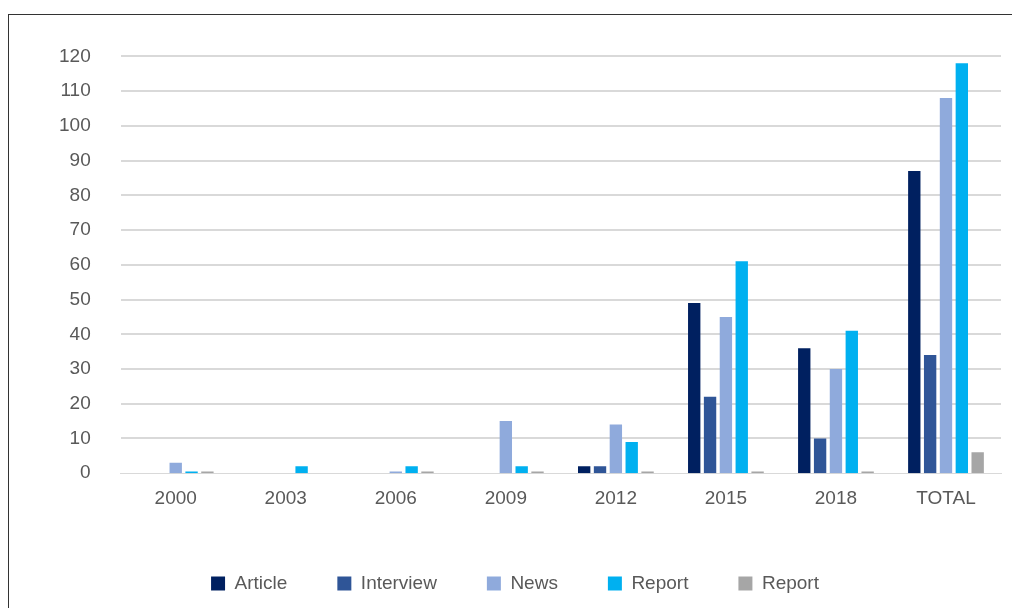  I want to click on y-tick-label: 0, so click(85, 472).